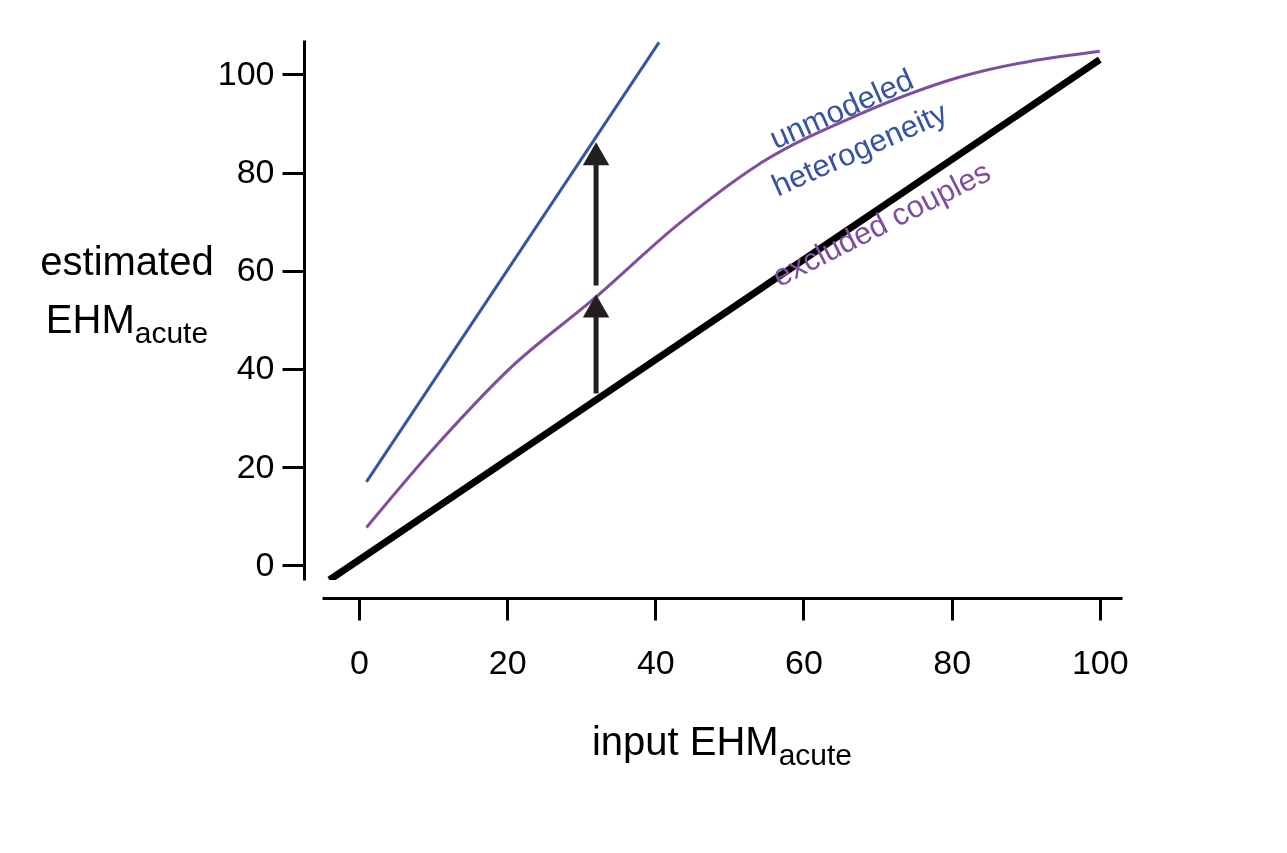 Image resolution: width=1287 pixels, height=853 pixels. What do you see at coordinates (804, 661) in the screenshot?
I see `x-tick-label: 60` at bounding box center [804, 661].